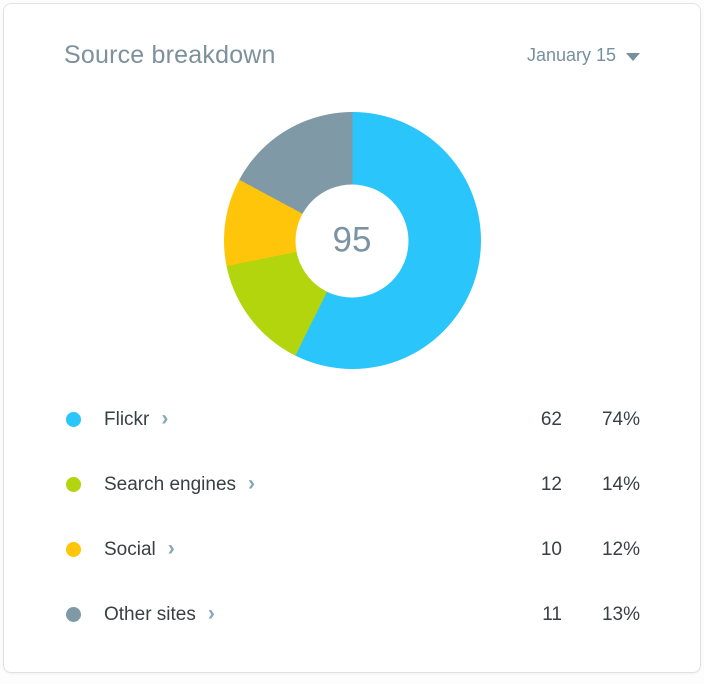  I want to click on card-header: Source breakdown January 15, so click(352, 37).